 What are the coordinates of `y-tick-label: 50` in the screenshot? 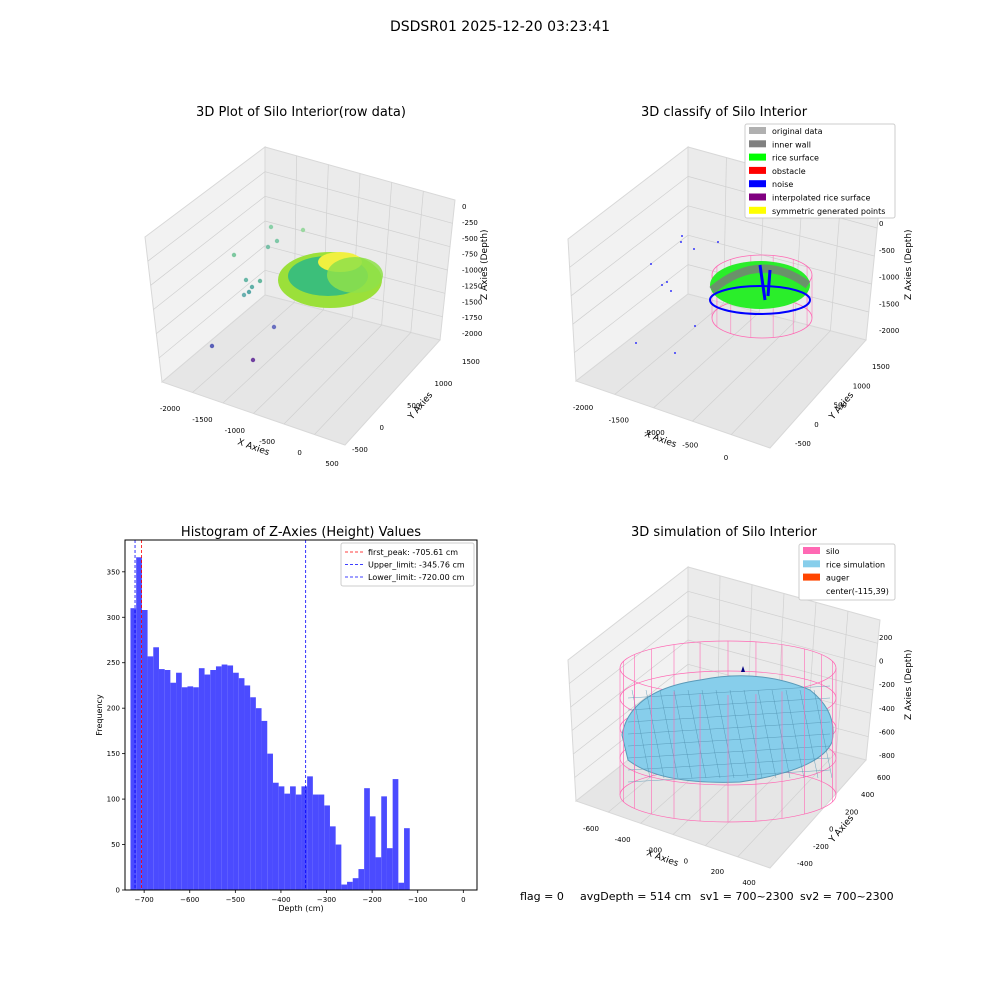 It's located at (115, 845).